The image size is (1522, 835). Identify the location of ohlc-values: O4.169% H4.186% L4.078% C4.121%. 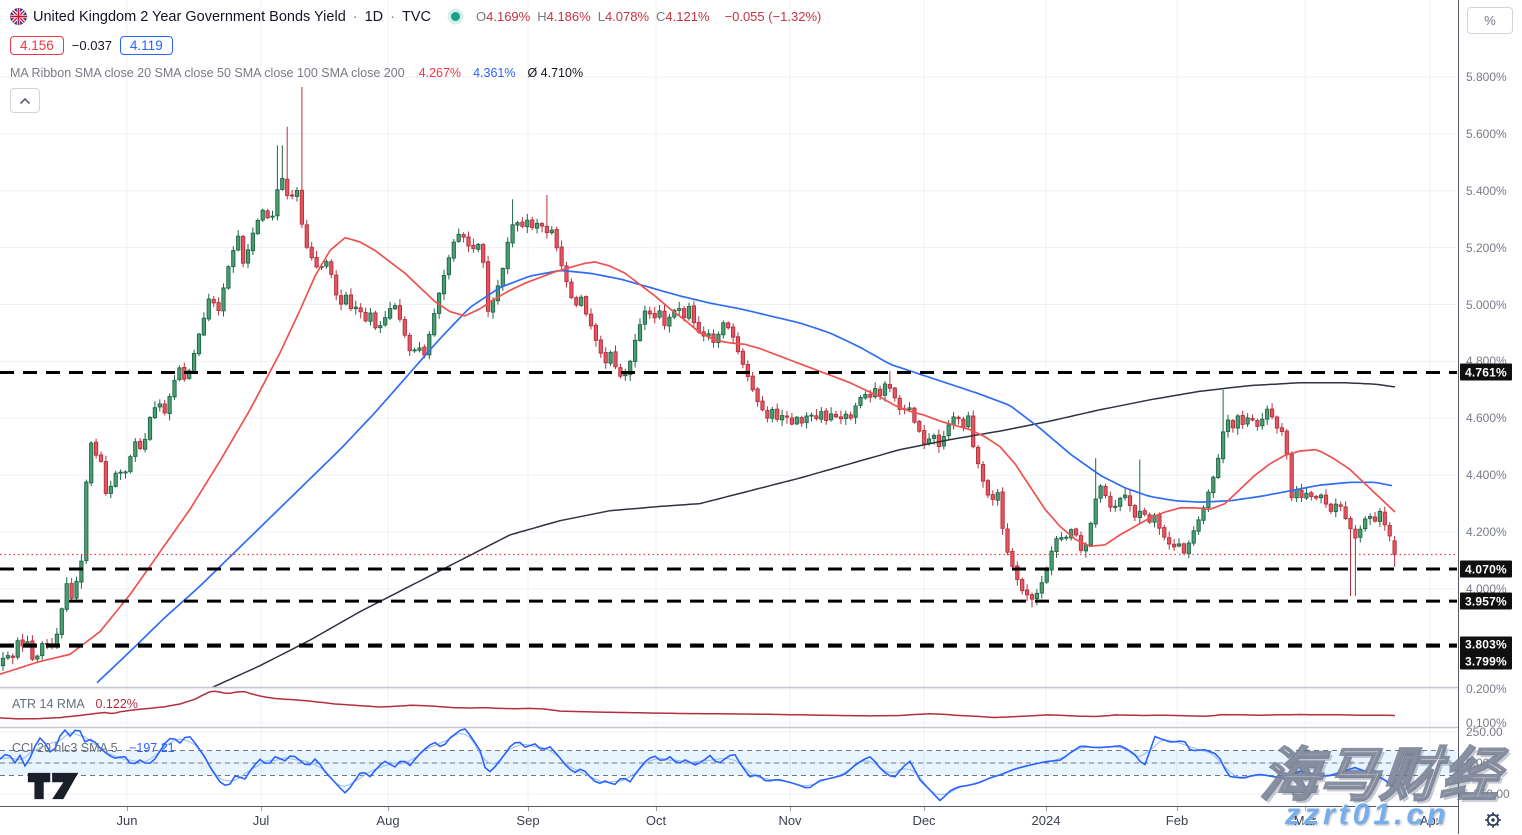
(596, 16).